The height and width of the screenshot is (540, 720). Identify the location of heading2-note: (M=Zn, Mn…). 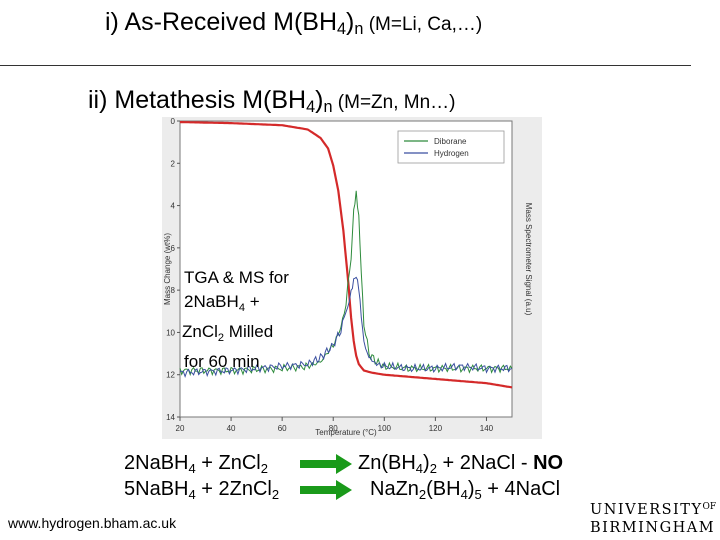
(394, 102).